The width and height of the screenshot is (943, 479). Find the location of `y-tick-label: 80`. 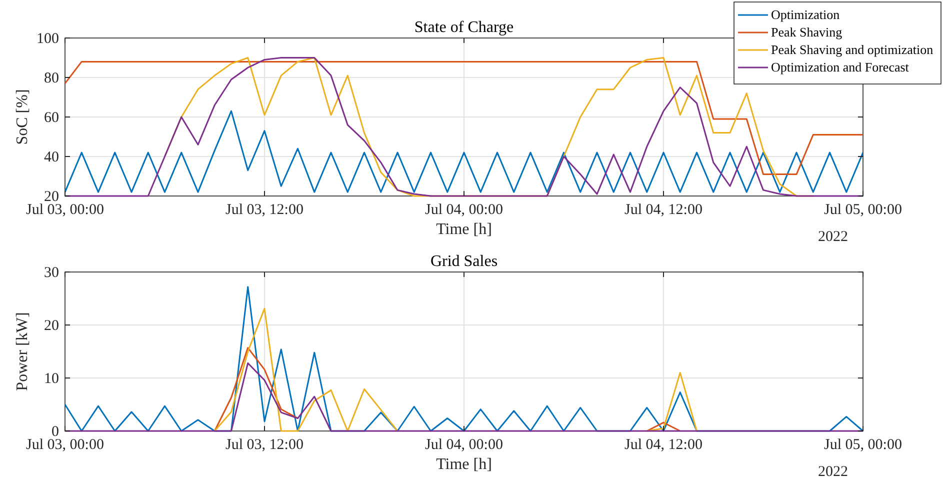

y-tick-label: 80 is located at coordinates (51, 78).